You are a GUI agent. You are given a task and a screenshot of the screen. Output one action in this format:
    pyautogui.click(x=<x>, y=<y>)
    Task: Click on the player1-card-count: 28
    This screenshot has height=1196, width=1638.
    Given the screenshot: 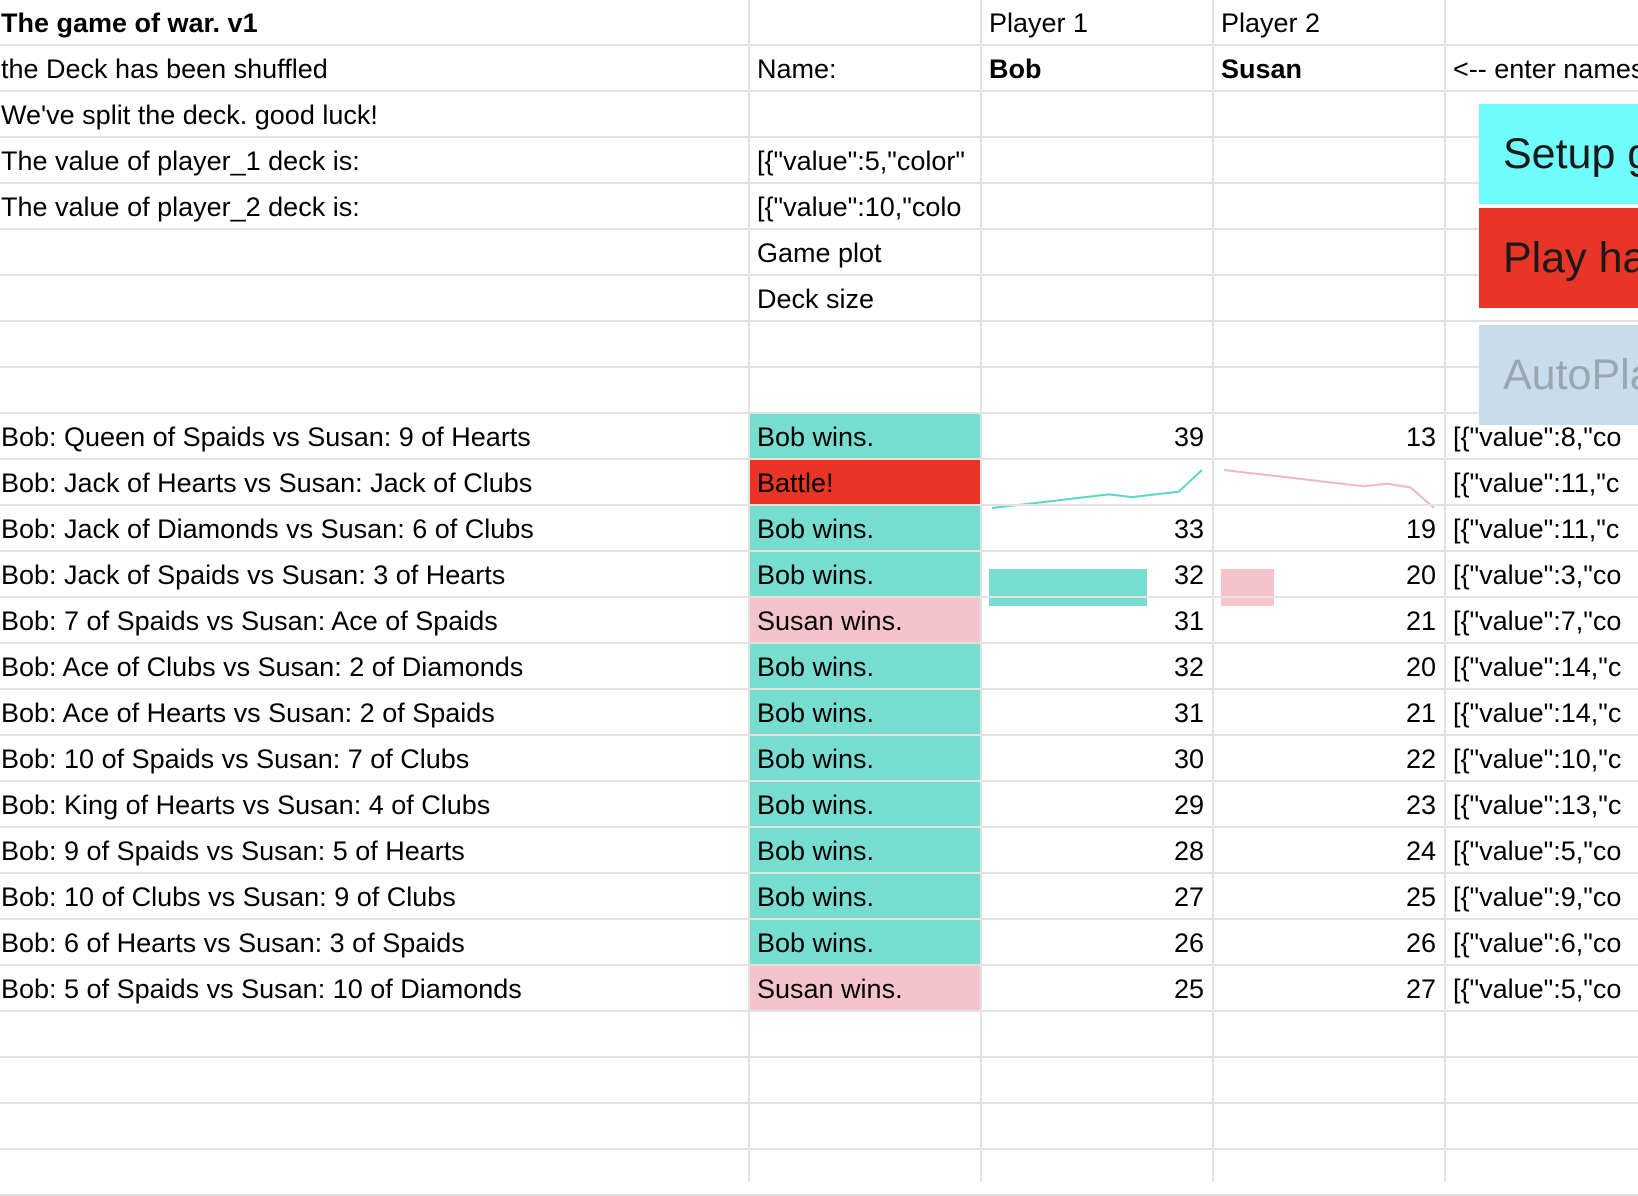 What is the action you would take?
    pyautogui.click(x=1097, y=850)
    